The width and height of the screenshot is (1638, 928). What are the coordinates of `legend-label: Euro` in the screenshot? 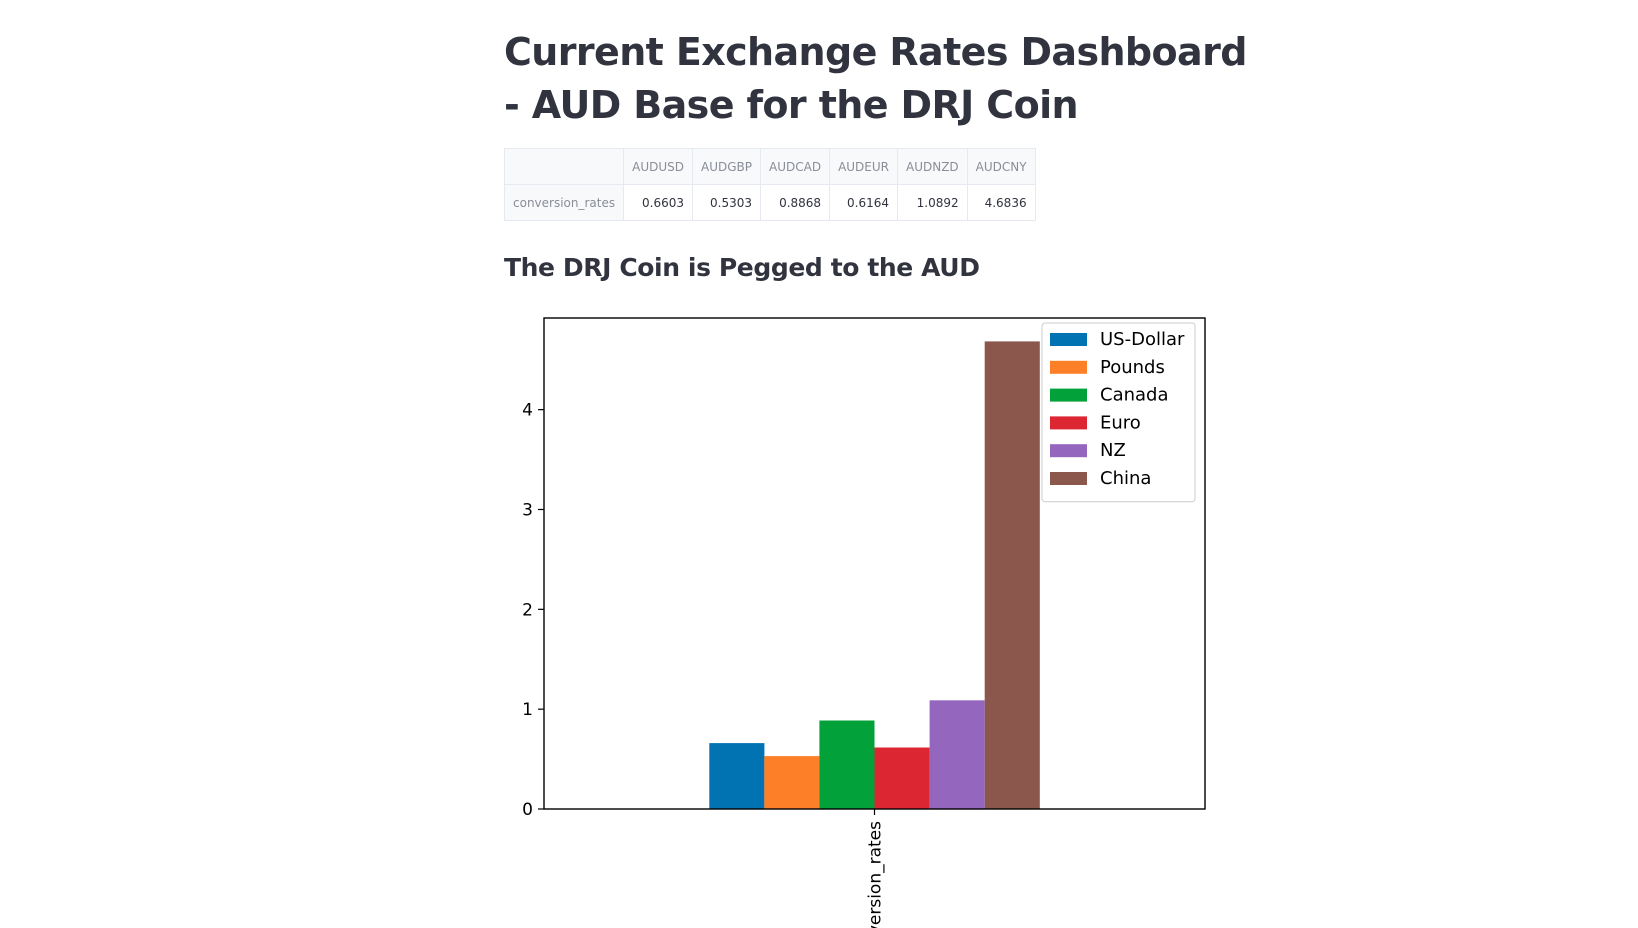 It's located at (1120, 422).